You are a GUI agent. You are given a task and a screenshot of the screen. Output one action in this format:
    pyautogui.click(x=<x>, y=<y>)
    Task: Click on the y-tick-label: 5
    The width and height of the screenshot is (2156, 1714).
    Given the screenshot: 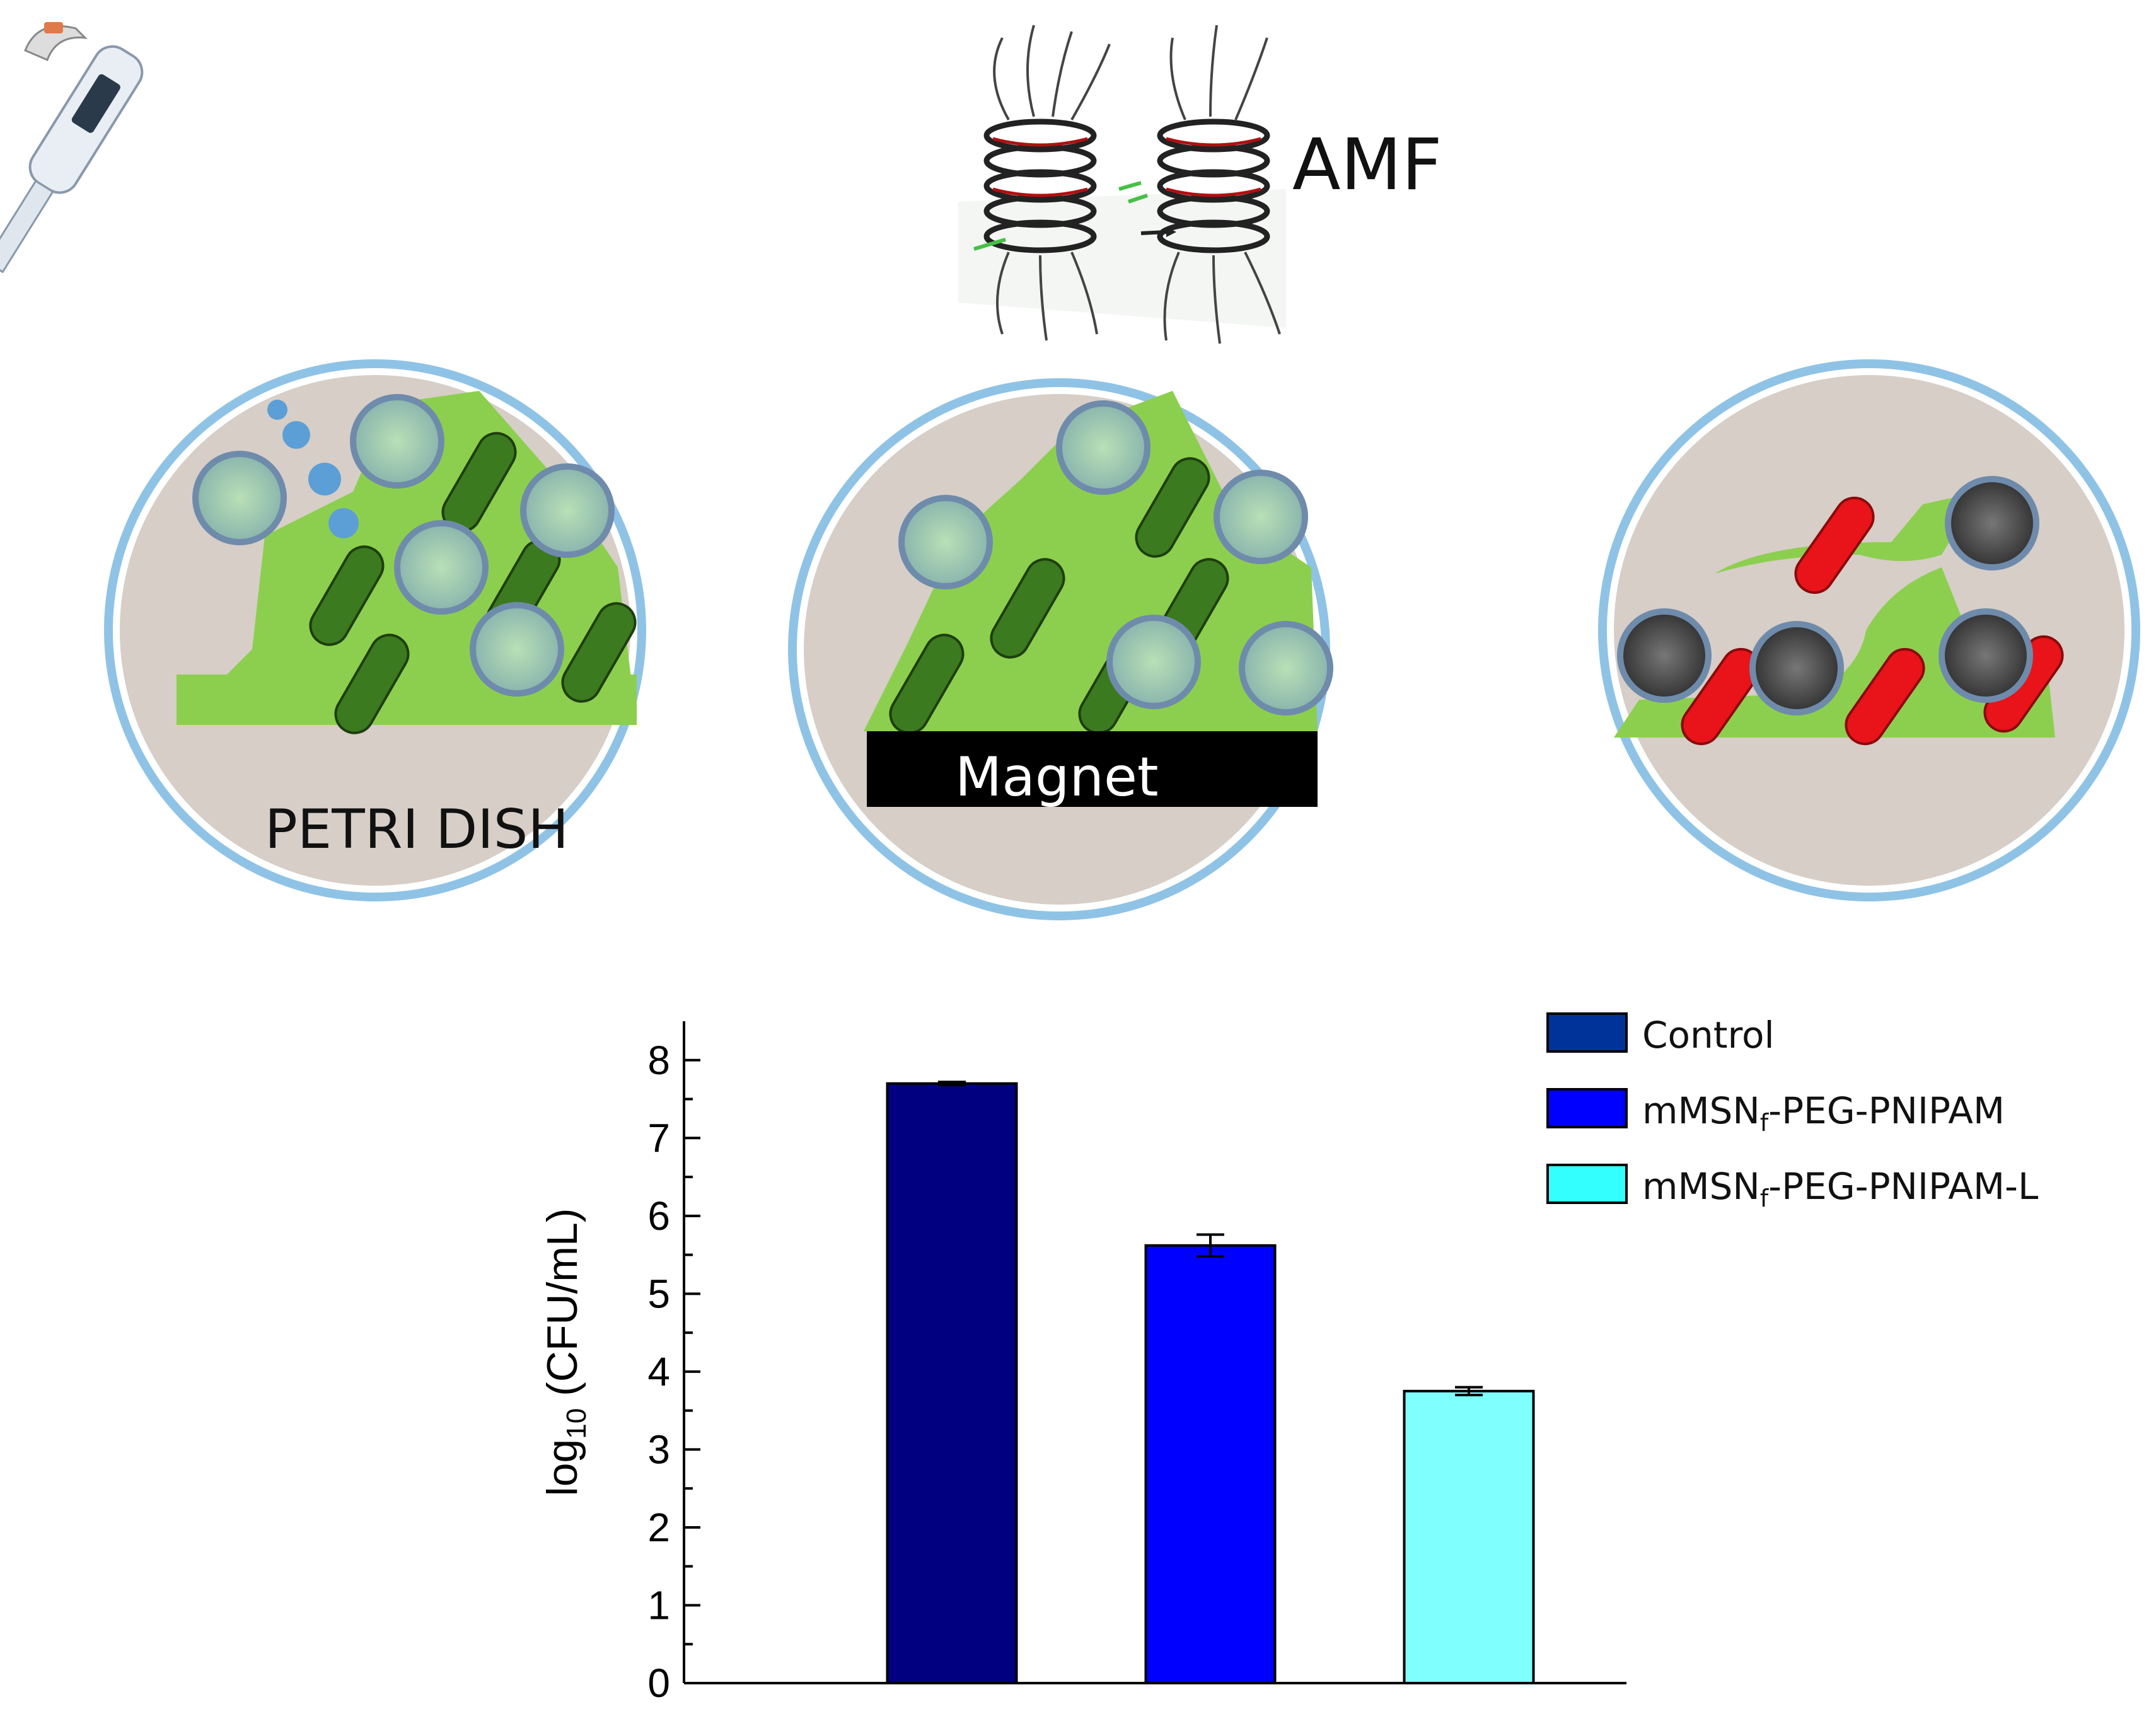 What is the action you would take?
    pyautogui.click(x=658, y=1293)
    